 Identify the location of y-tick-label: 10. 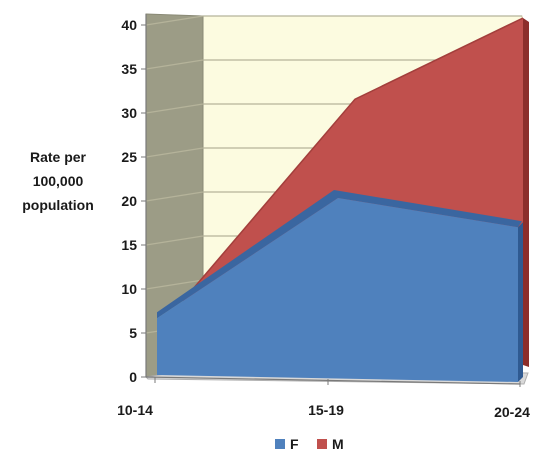
(129, 289).